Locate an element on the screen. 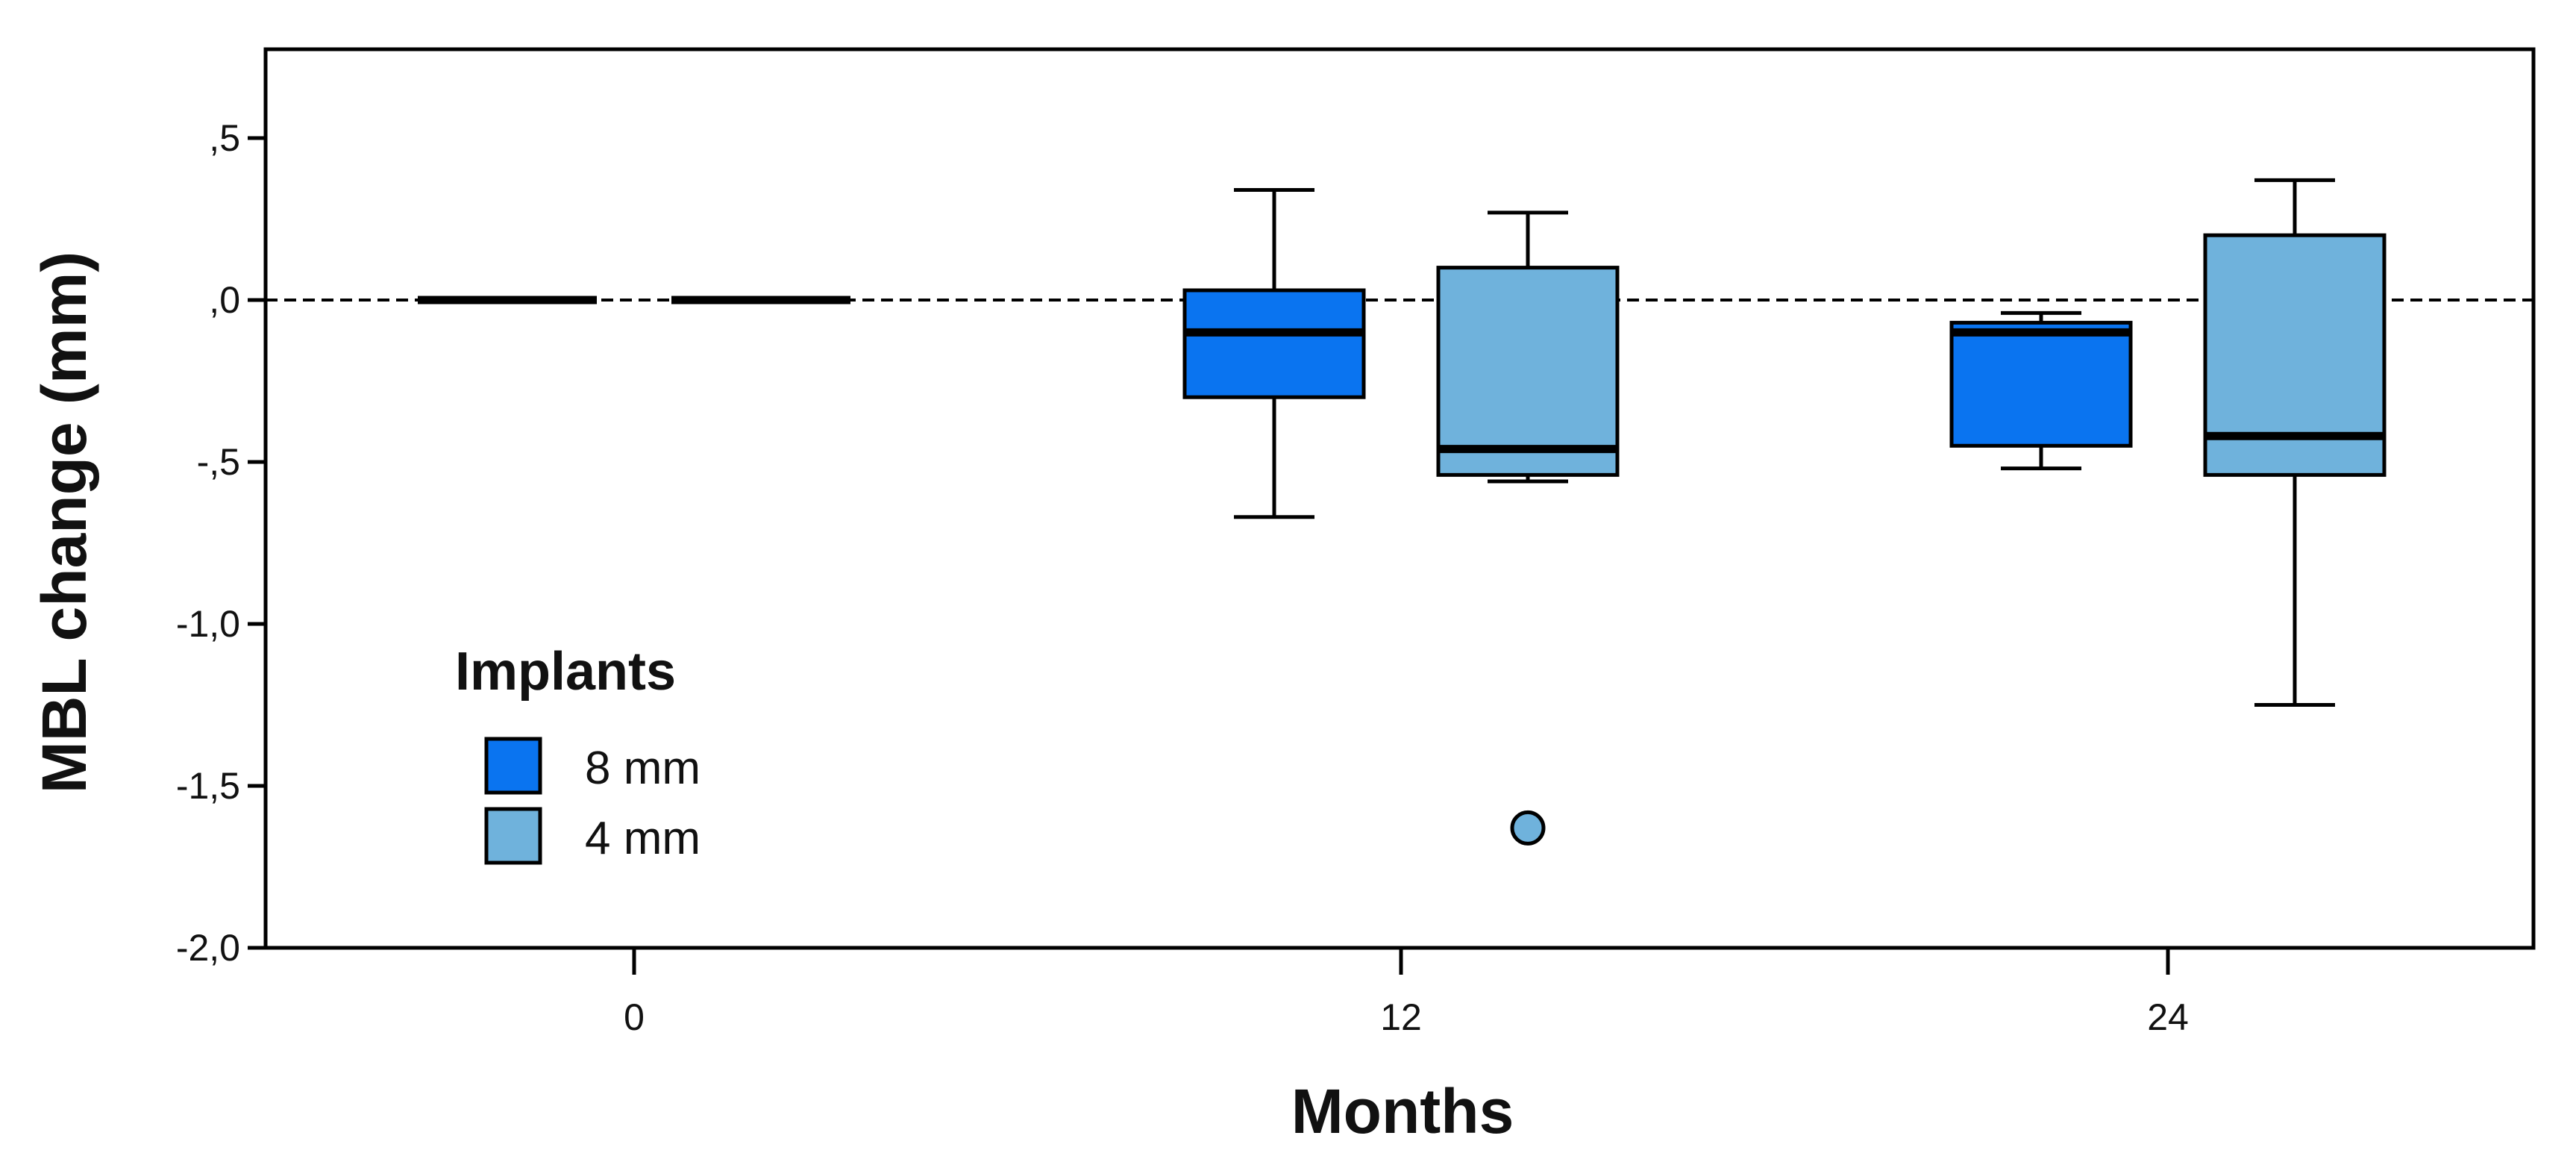 This screenshot has height=1165, width=2576. y-tick-label: -1,5 is located at coordinates (208, 786).